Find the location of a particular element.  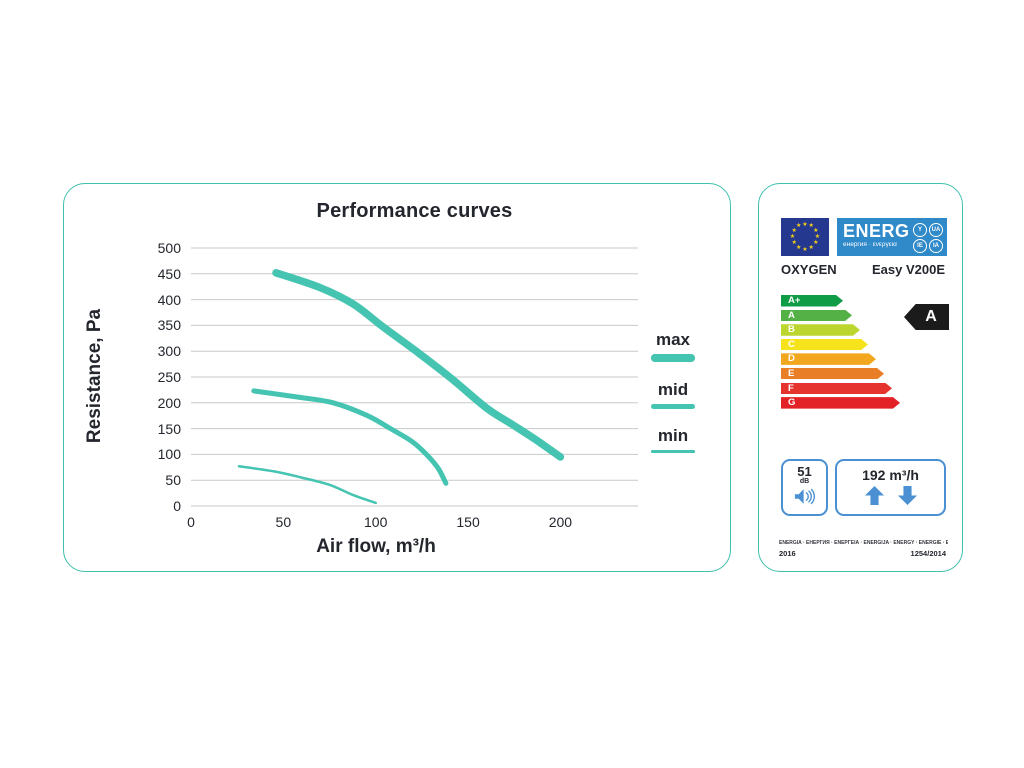

noise-box: 51 dB is located at coordinates (804, 487).